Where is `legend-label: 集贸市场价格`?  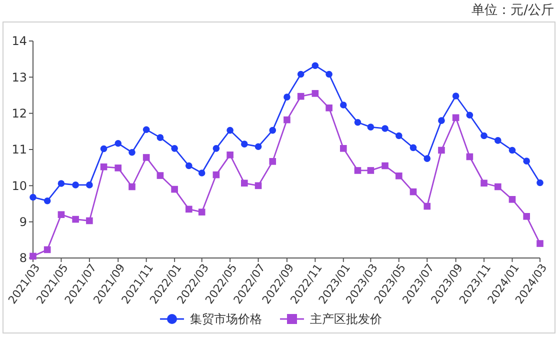 legend-label: 集贸市场价格 is located at coordinates (226, 319).